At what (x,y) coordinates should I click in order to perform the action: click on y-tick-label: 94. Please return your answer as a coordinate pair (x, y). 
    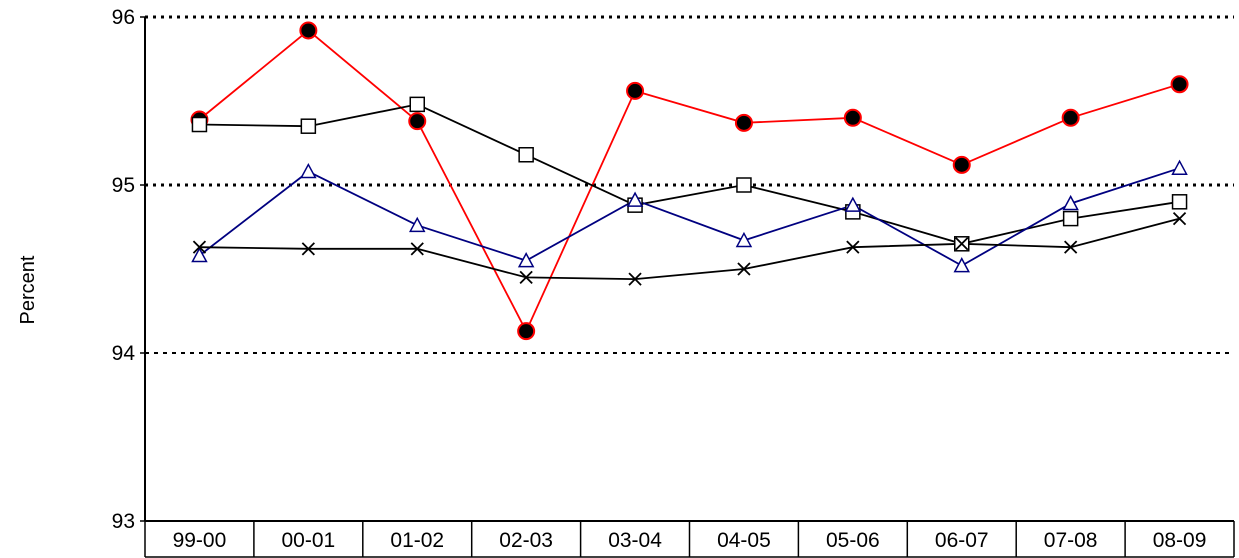
    Looking at the image, I should click on (124, 353).